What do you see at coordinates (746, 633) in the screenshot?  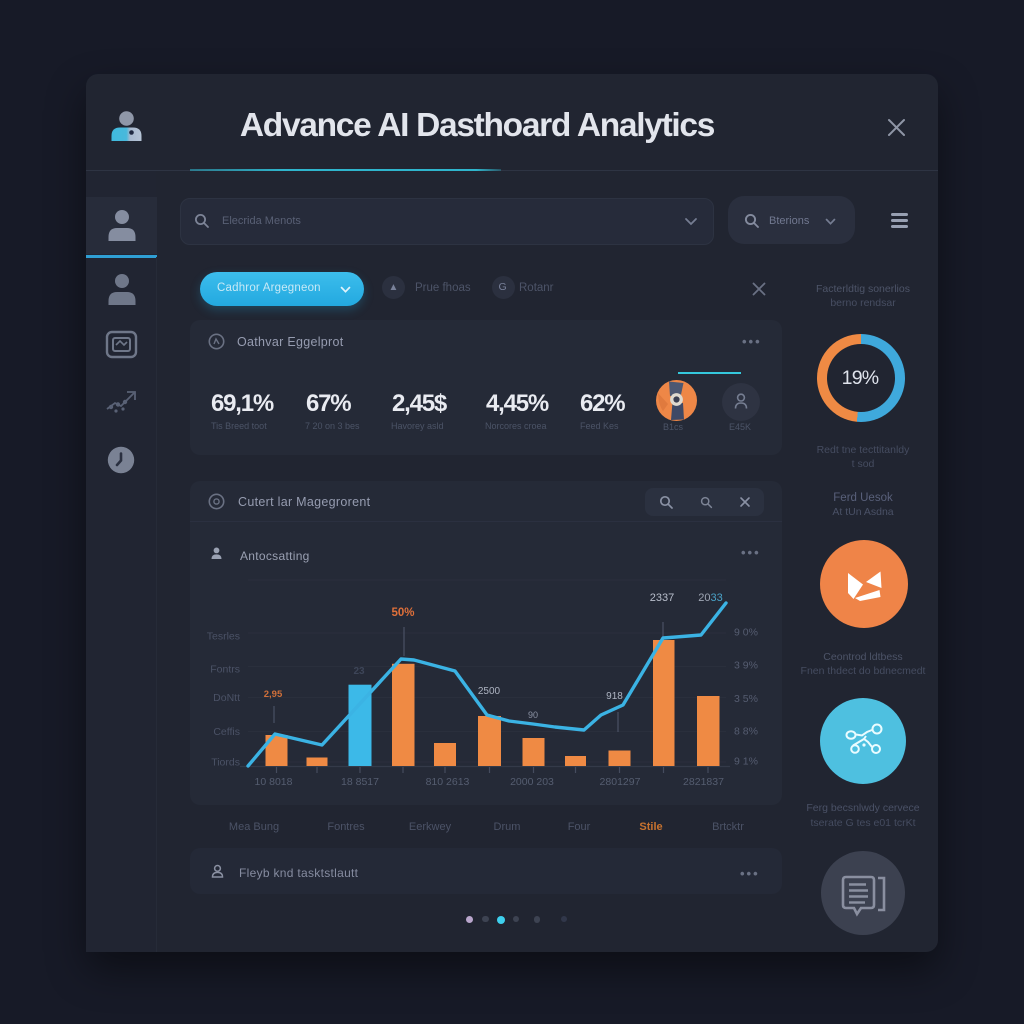 I see `svg-text: 9 0%` at bounding box center [746, 633].